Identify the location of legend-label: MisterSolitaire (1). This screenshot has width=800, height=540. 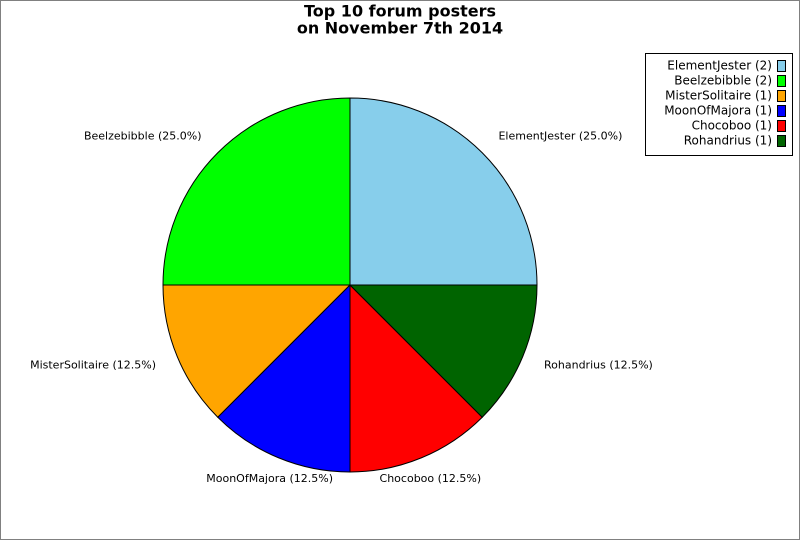
(718, 96).